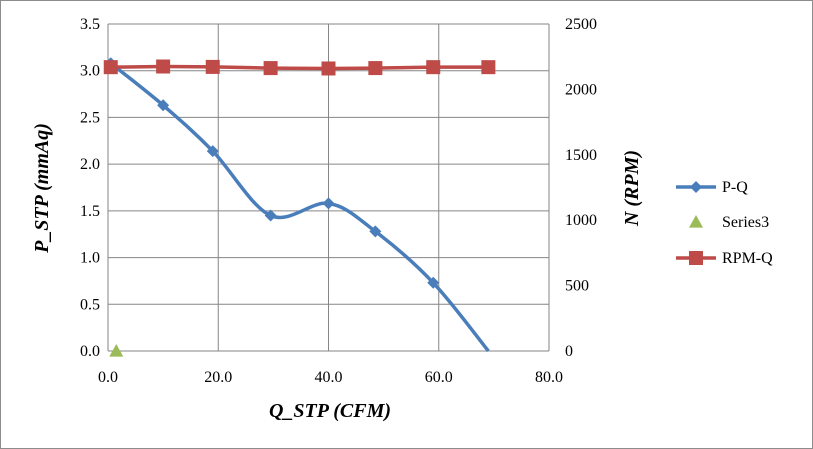 The image size is (813, 449). Describe the element at coordinates (569, 351) in the screenshot. I see `y2-tick-label: 0` at that location.